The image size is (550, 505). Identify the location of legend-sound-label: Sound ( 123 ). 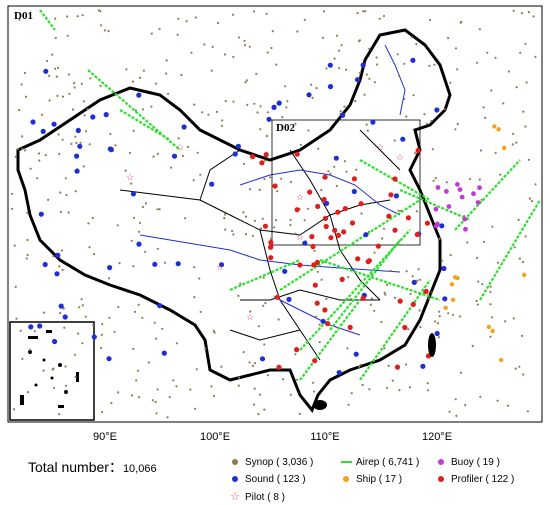
(275, 479).